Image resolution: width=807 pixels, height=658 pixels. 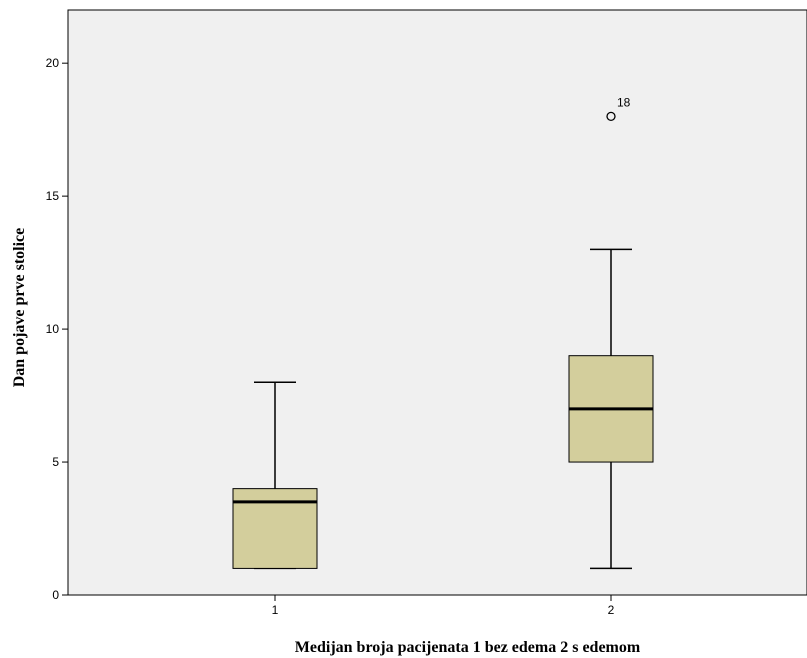 I want to click on outlier-label: 18, so click(x=624, y=102).